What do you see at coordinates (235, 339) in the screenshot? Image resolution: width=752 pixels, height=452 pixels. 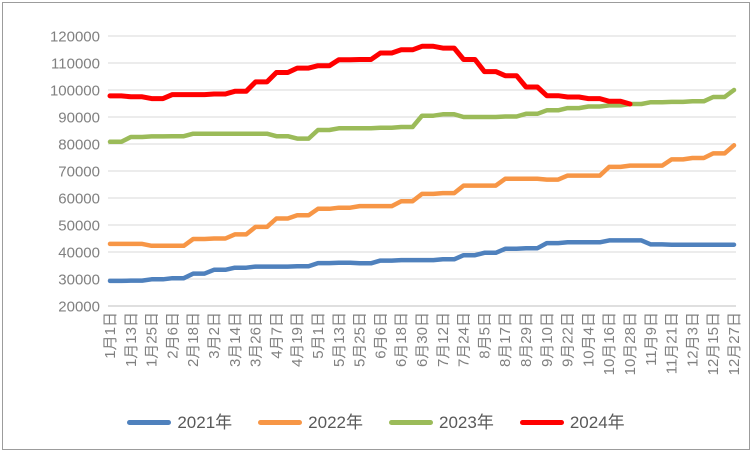 I see `x-axis-label: 3月14日` at bounding box center [235, 339].